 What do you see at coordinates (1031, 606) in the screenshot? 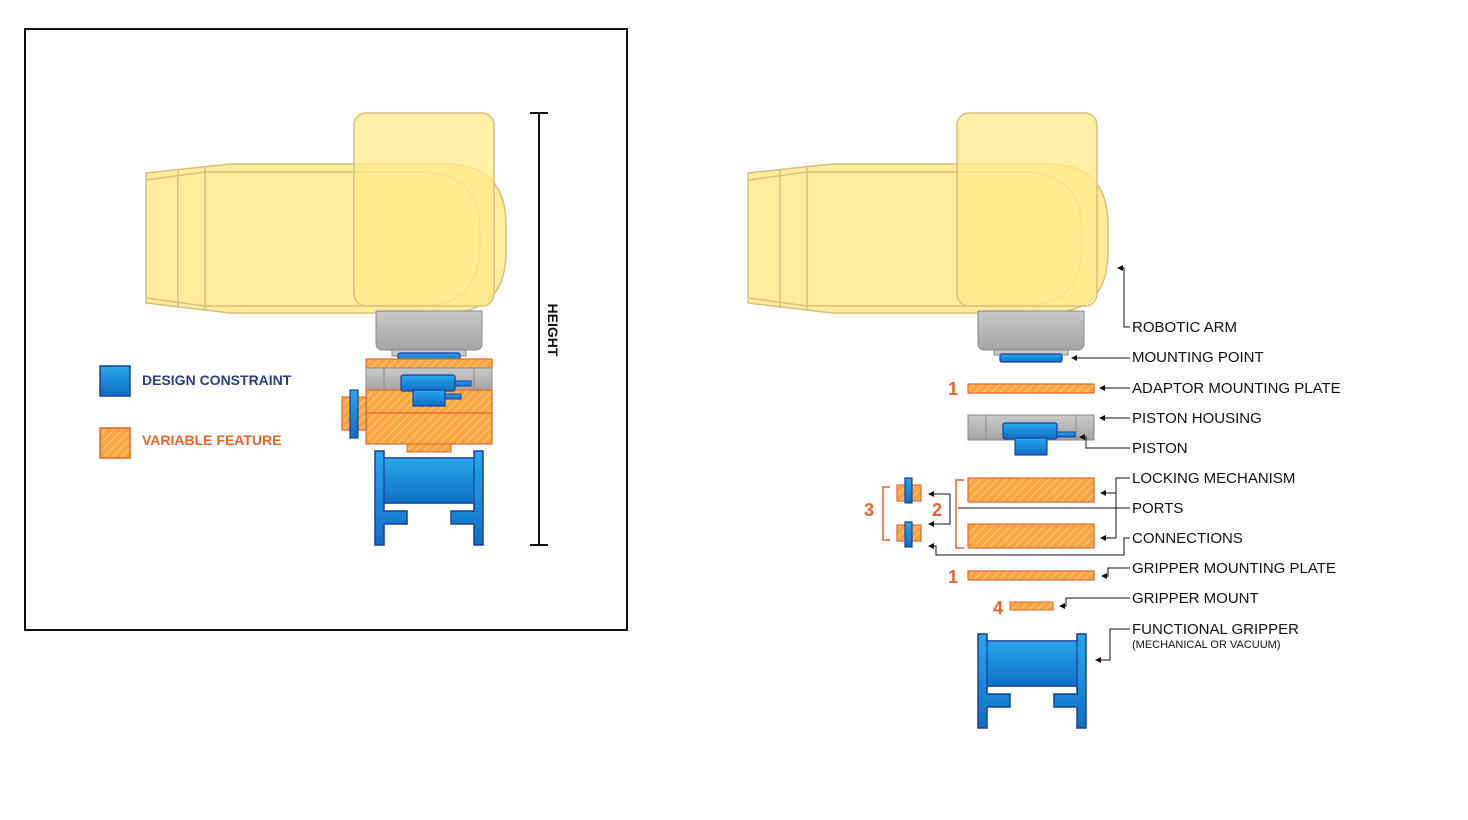
I see `gripper-mount-exploded` at bounding box center [1031, 606].